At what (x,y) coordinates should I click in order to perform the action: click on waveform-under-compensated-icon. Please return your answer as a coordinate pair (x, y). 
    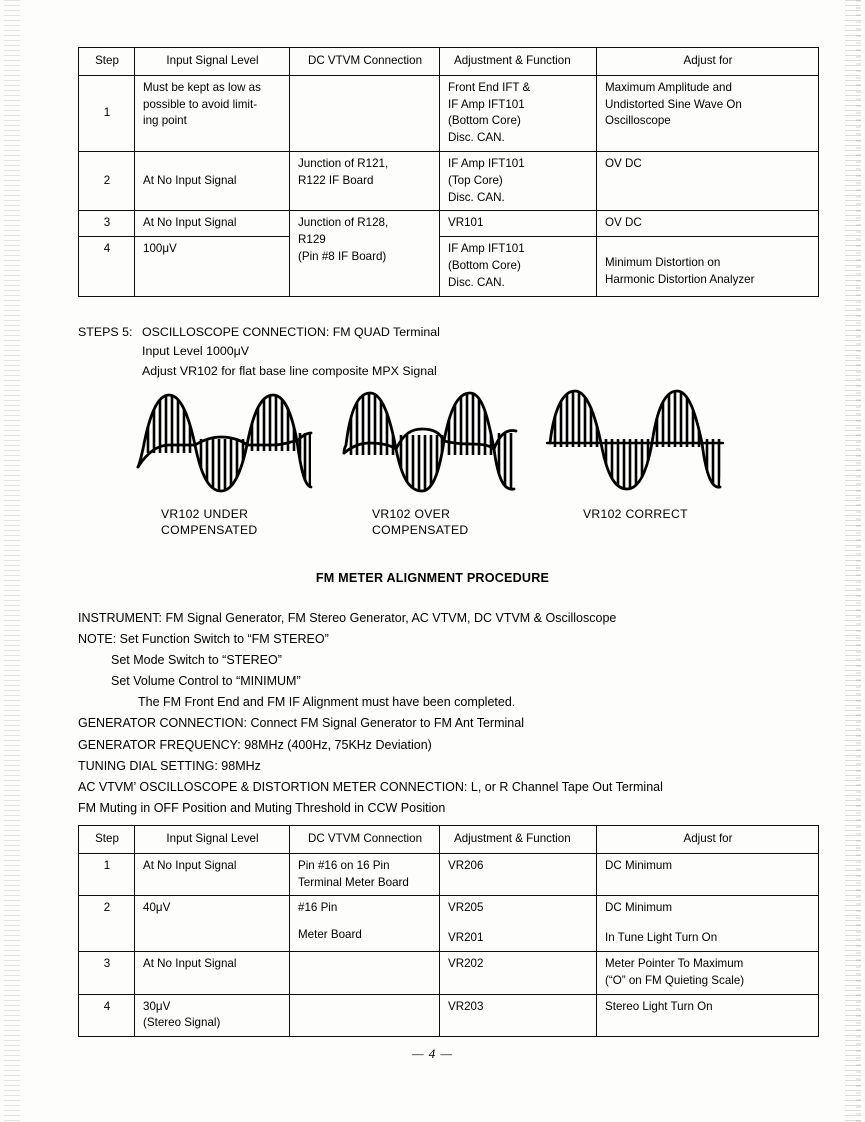
    Looking at the image, I should click on (224, 443).